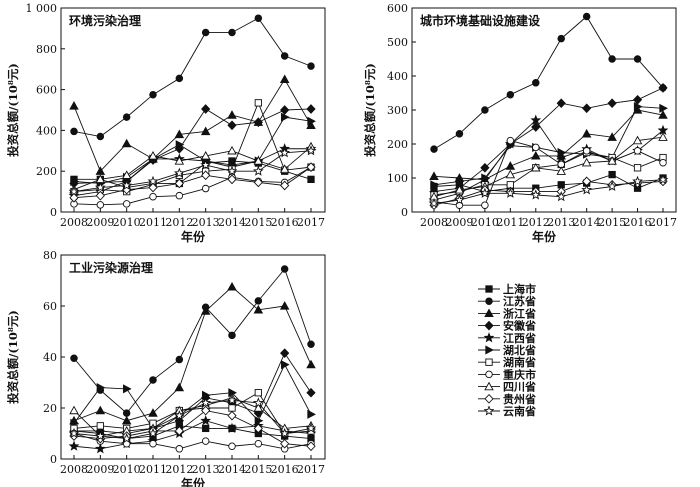 The height and width of the screenshot is (487, 700). Describe the element at coordinates (519, 411) in the screenshot. I see `legend-label: 云南省` at that location.